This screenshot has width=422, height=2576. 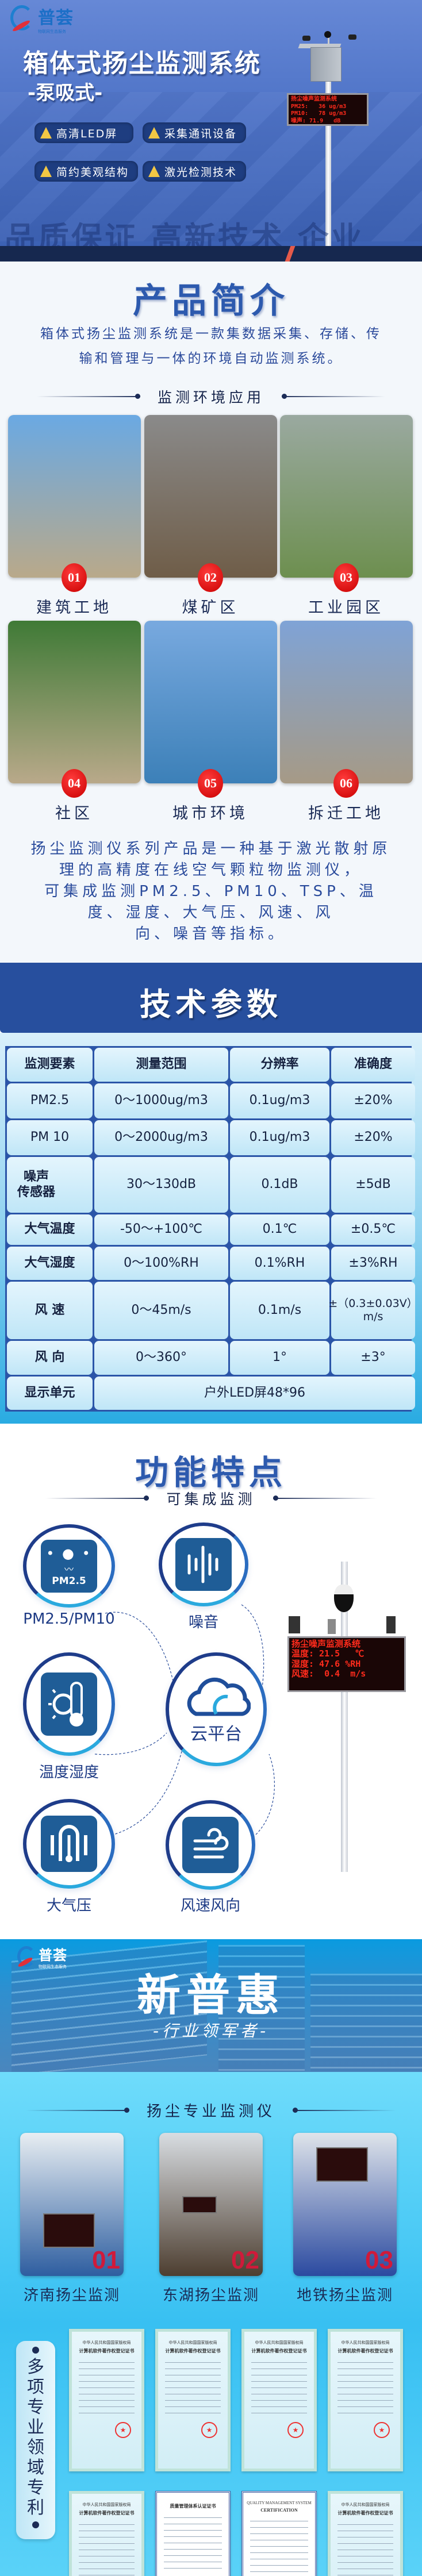 I want to click on wind-icon, so click(x=211, y=1845).